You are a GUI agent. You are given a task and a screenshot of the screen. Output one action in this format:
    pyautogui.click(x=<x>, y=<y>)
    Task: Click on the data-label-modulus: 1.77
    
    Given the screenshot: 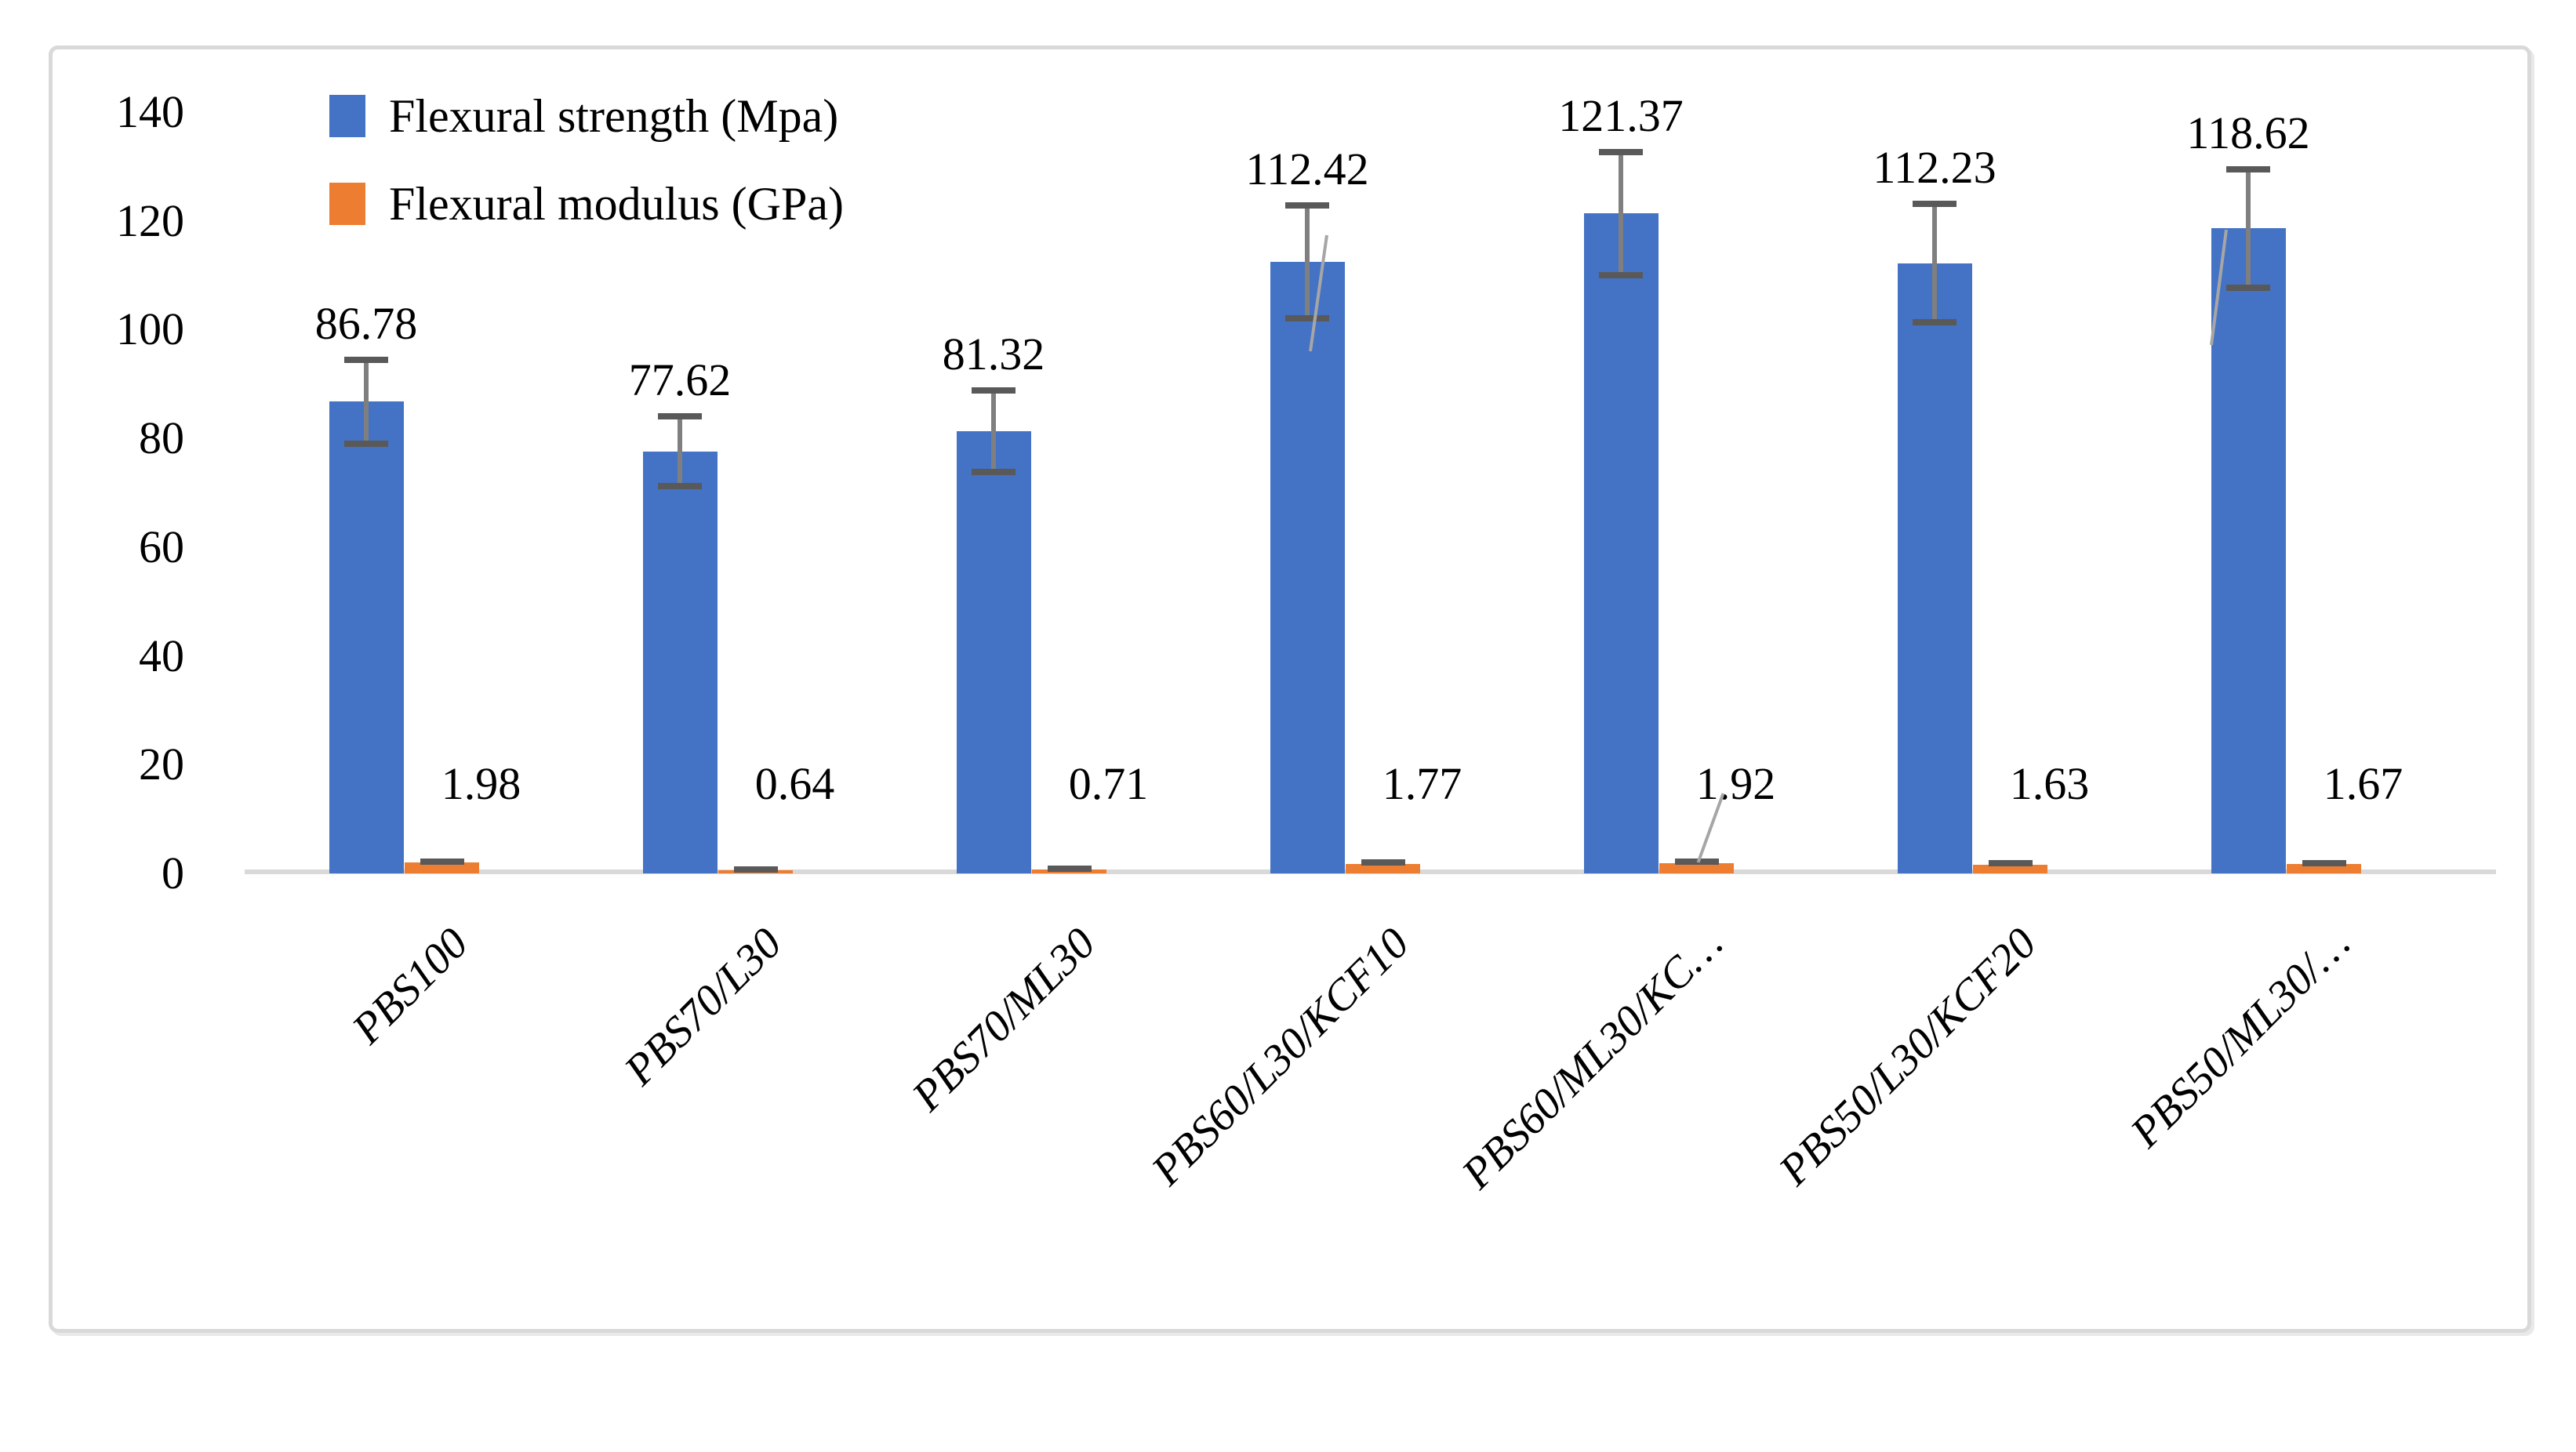 What is the action you would take?
    pyautogui.click(x=1422, y=783)
    